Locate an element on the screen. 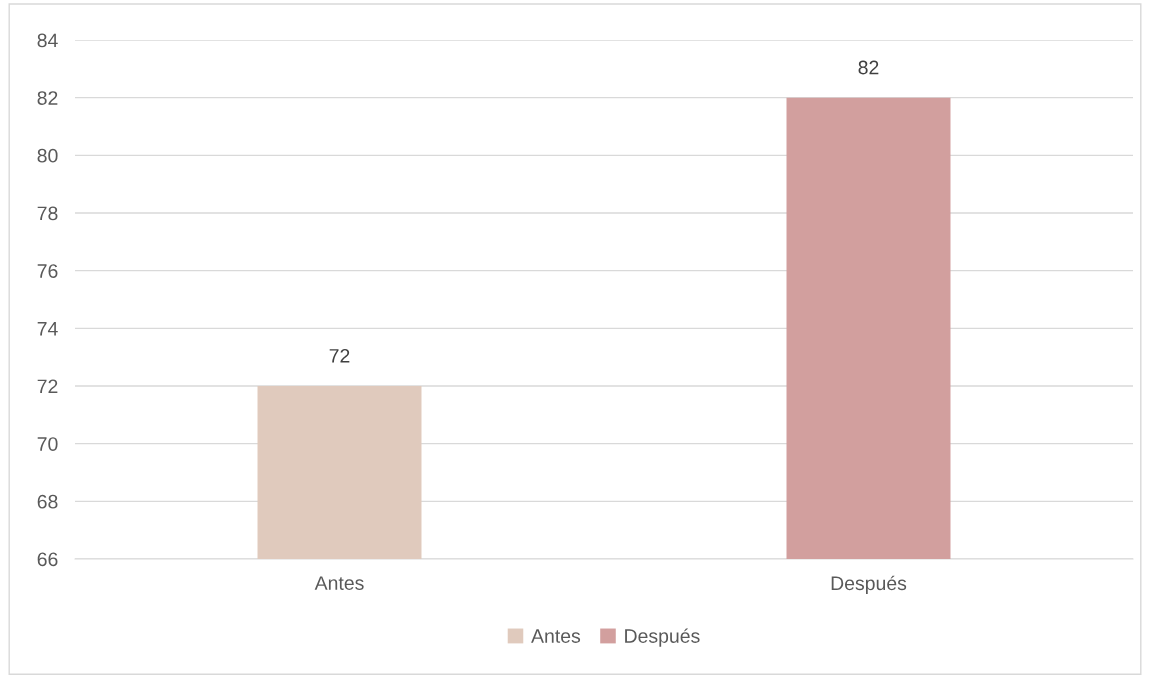 The width and height of the screenshot is (1150, 677). y-tick-label: 82 is located at coordinates (47, 98).